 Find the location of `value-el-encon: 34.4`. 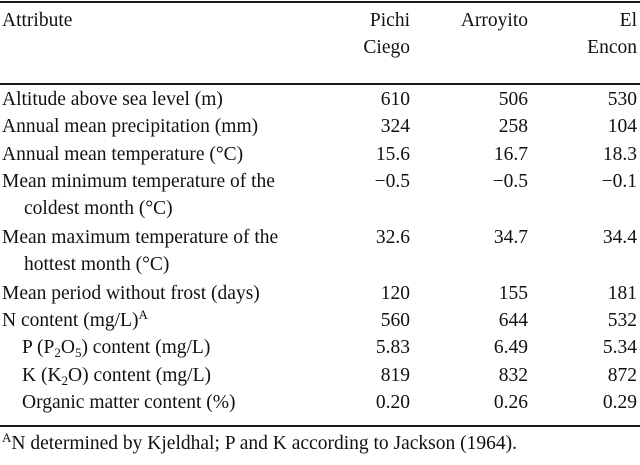

value-el-encon: 34.4 is located at coordinates (619, 237).